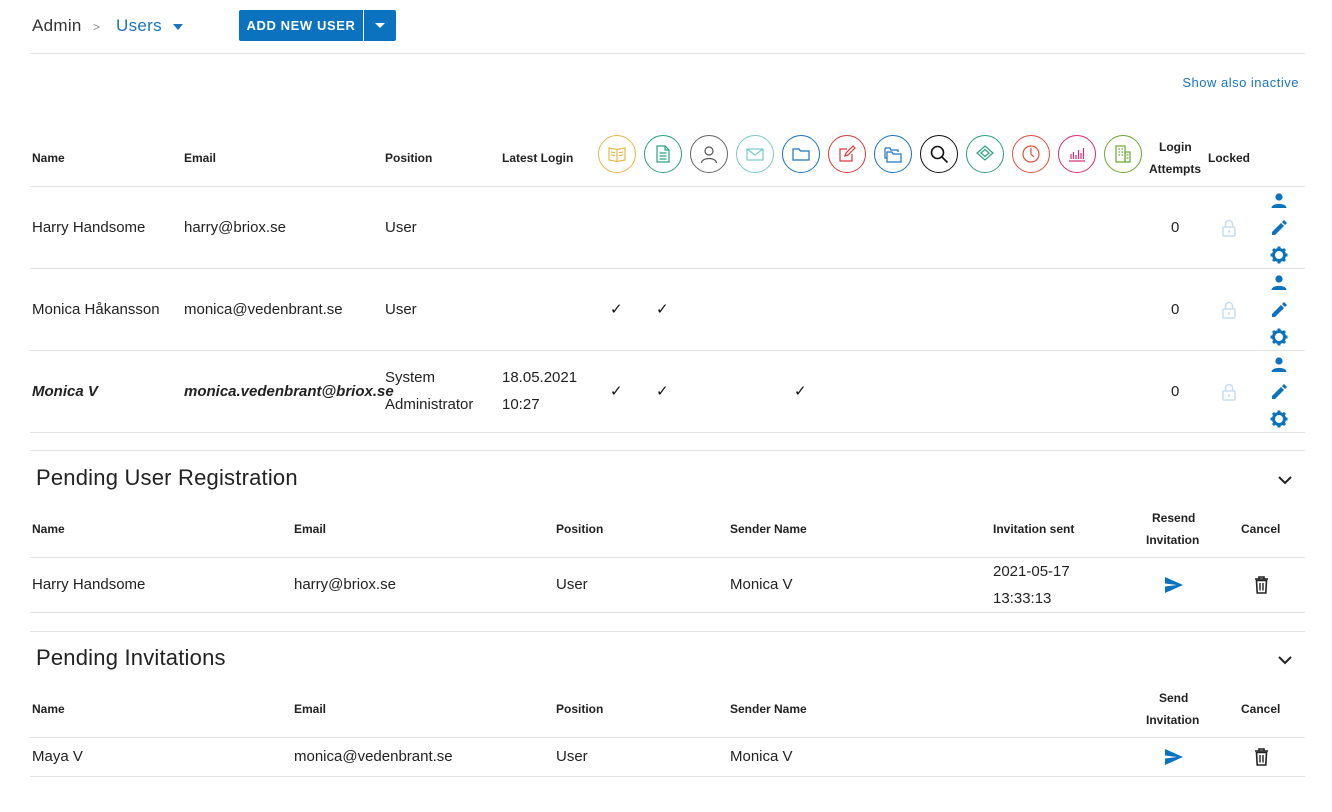  What do you see at coordinates (1077, 154) in the screenshot?
I see `bar-chart-icon` at bounding box center [1077, 154].